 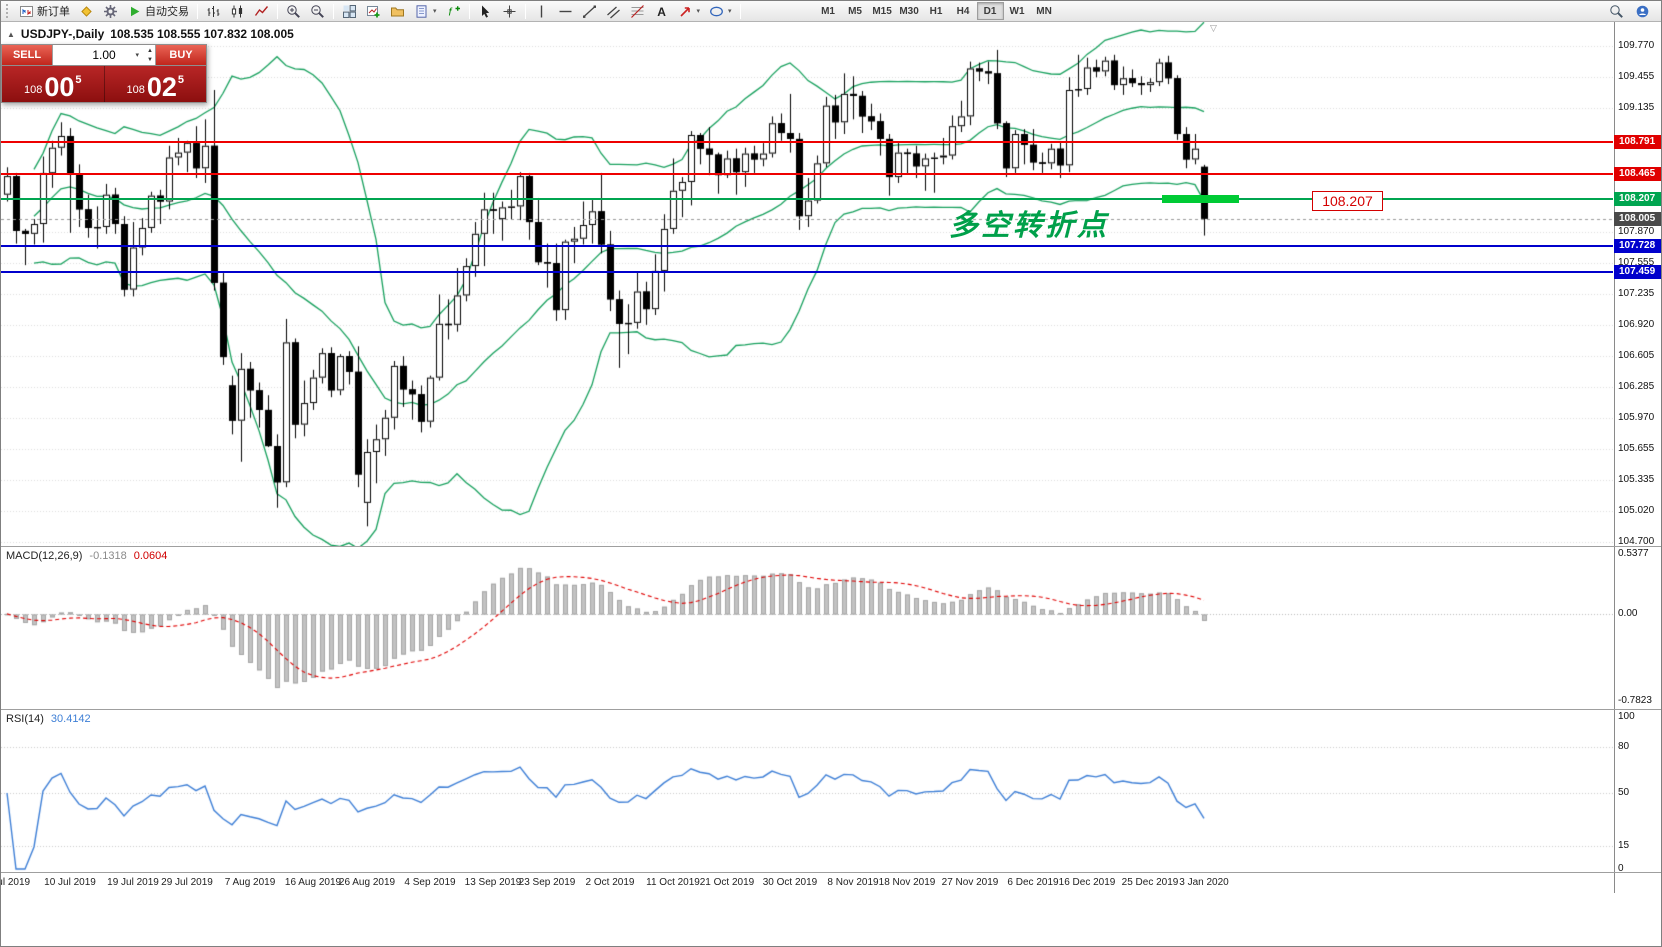 What do you see at coordinates (373, 11) in the screenshot?
I see `new-chart-button` at bounding box center [373, 11].